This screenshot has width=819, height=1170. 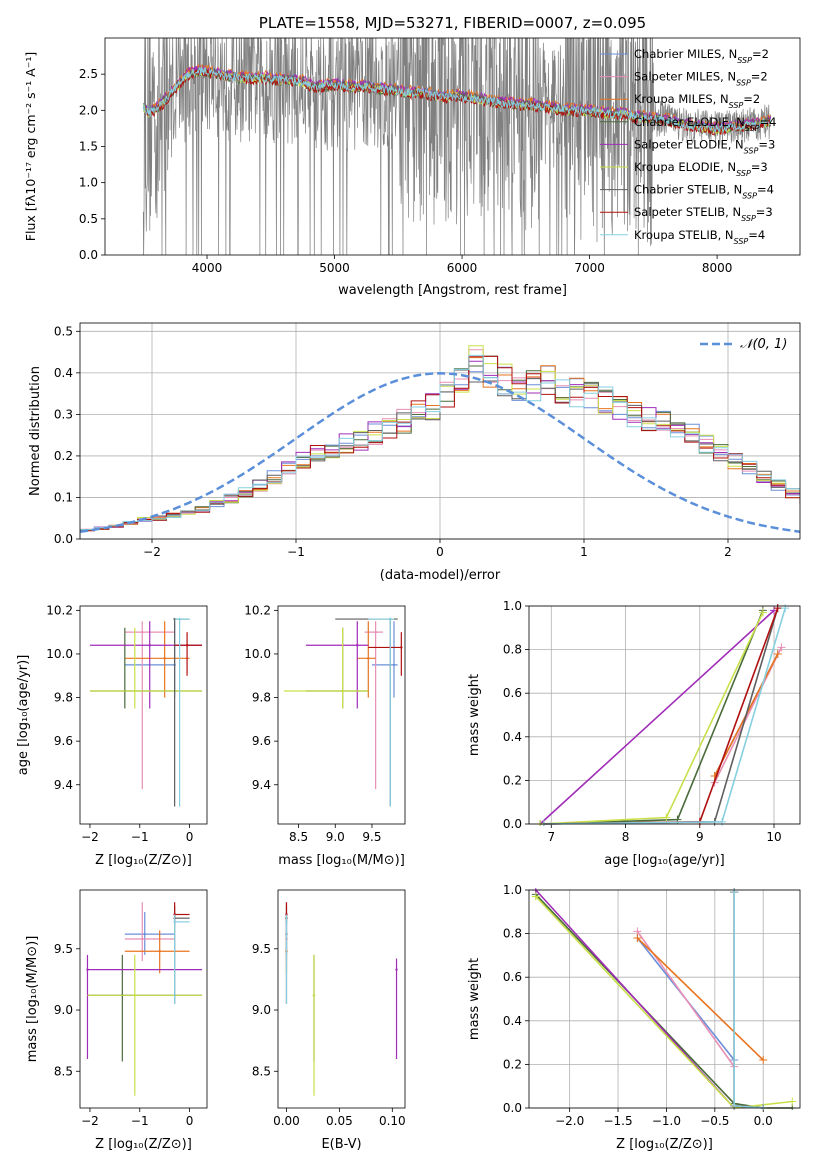 I want to click on mass_vs_ebv-frame, so click(x=341, y=999).